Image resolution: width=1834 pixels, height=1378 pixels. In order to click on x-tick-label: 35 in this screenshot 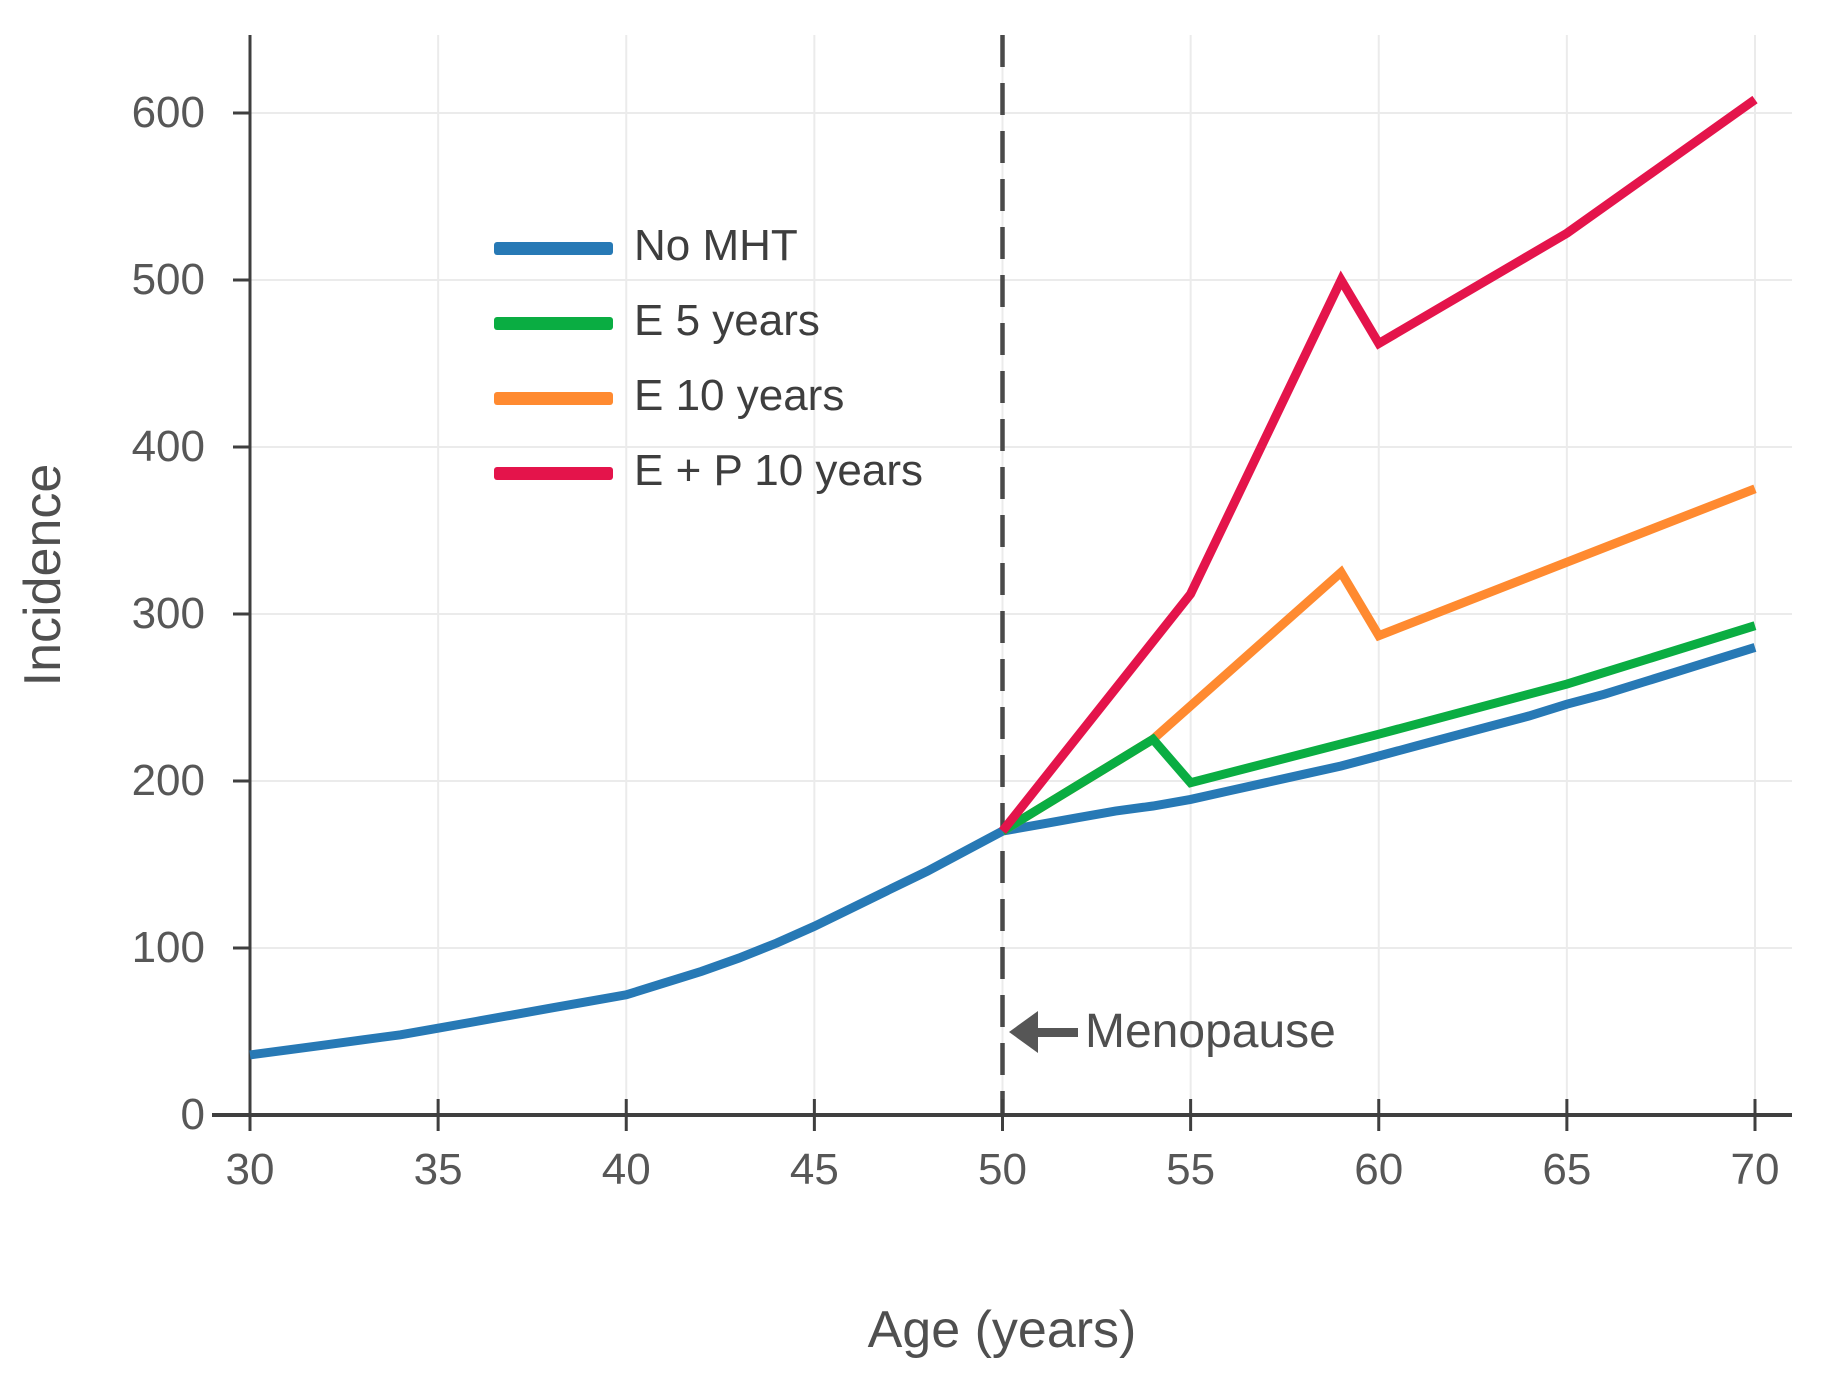, I will do `click(438, 1169)`.